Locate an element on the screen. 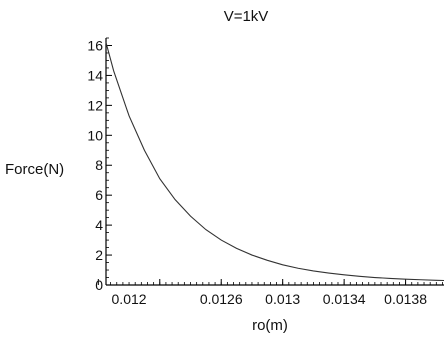  x-axis-label: ro(m) is located at coordinates (270, 325).